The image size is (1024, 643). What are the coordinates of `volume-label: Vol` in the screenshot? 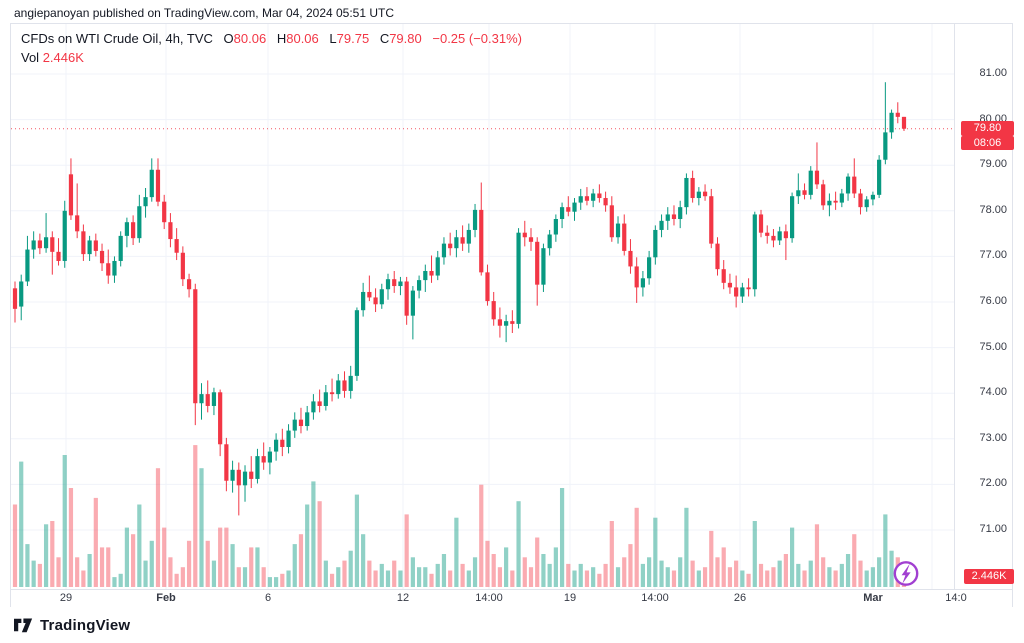 It's located at (30, 57).